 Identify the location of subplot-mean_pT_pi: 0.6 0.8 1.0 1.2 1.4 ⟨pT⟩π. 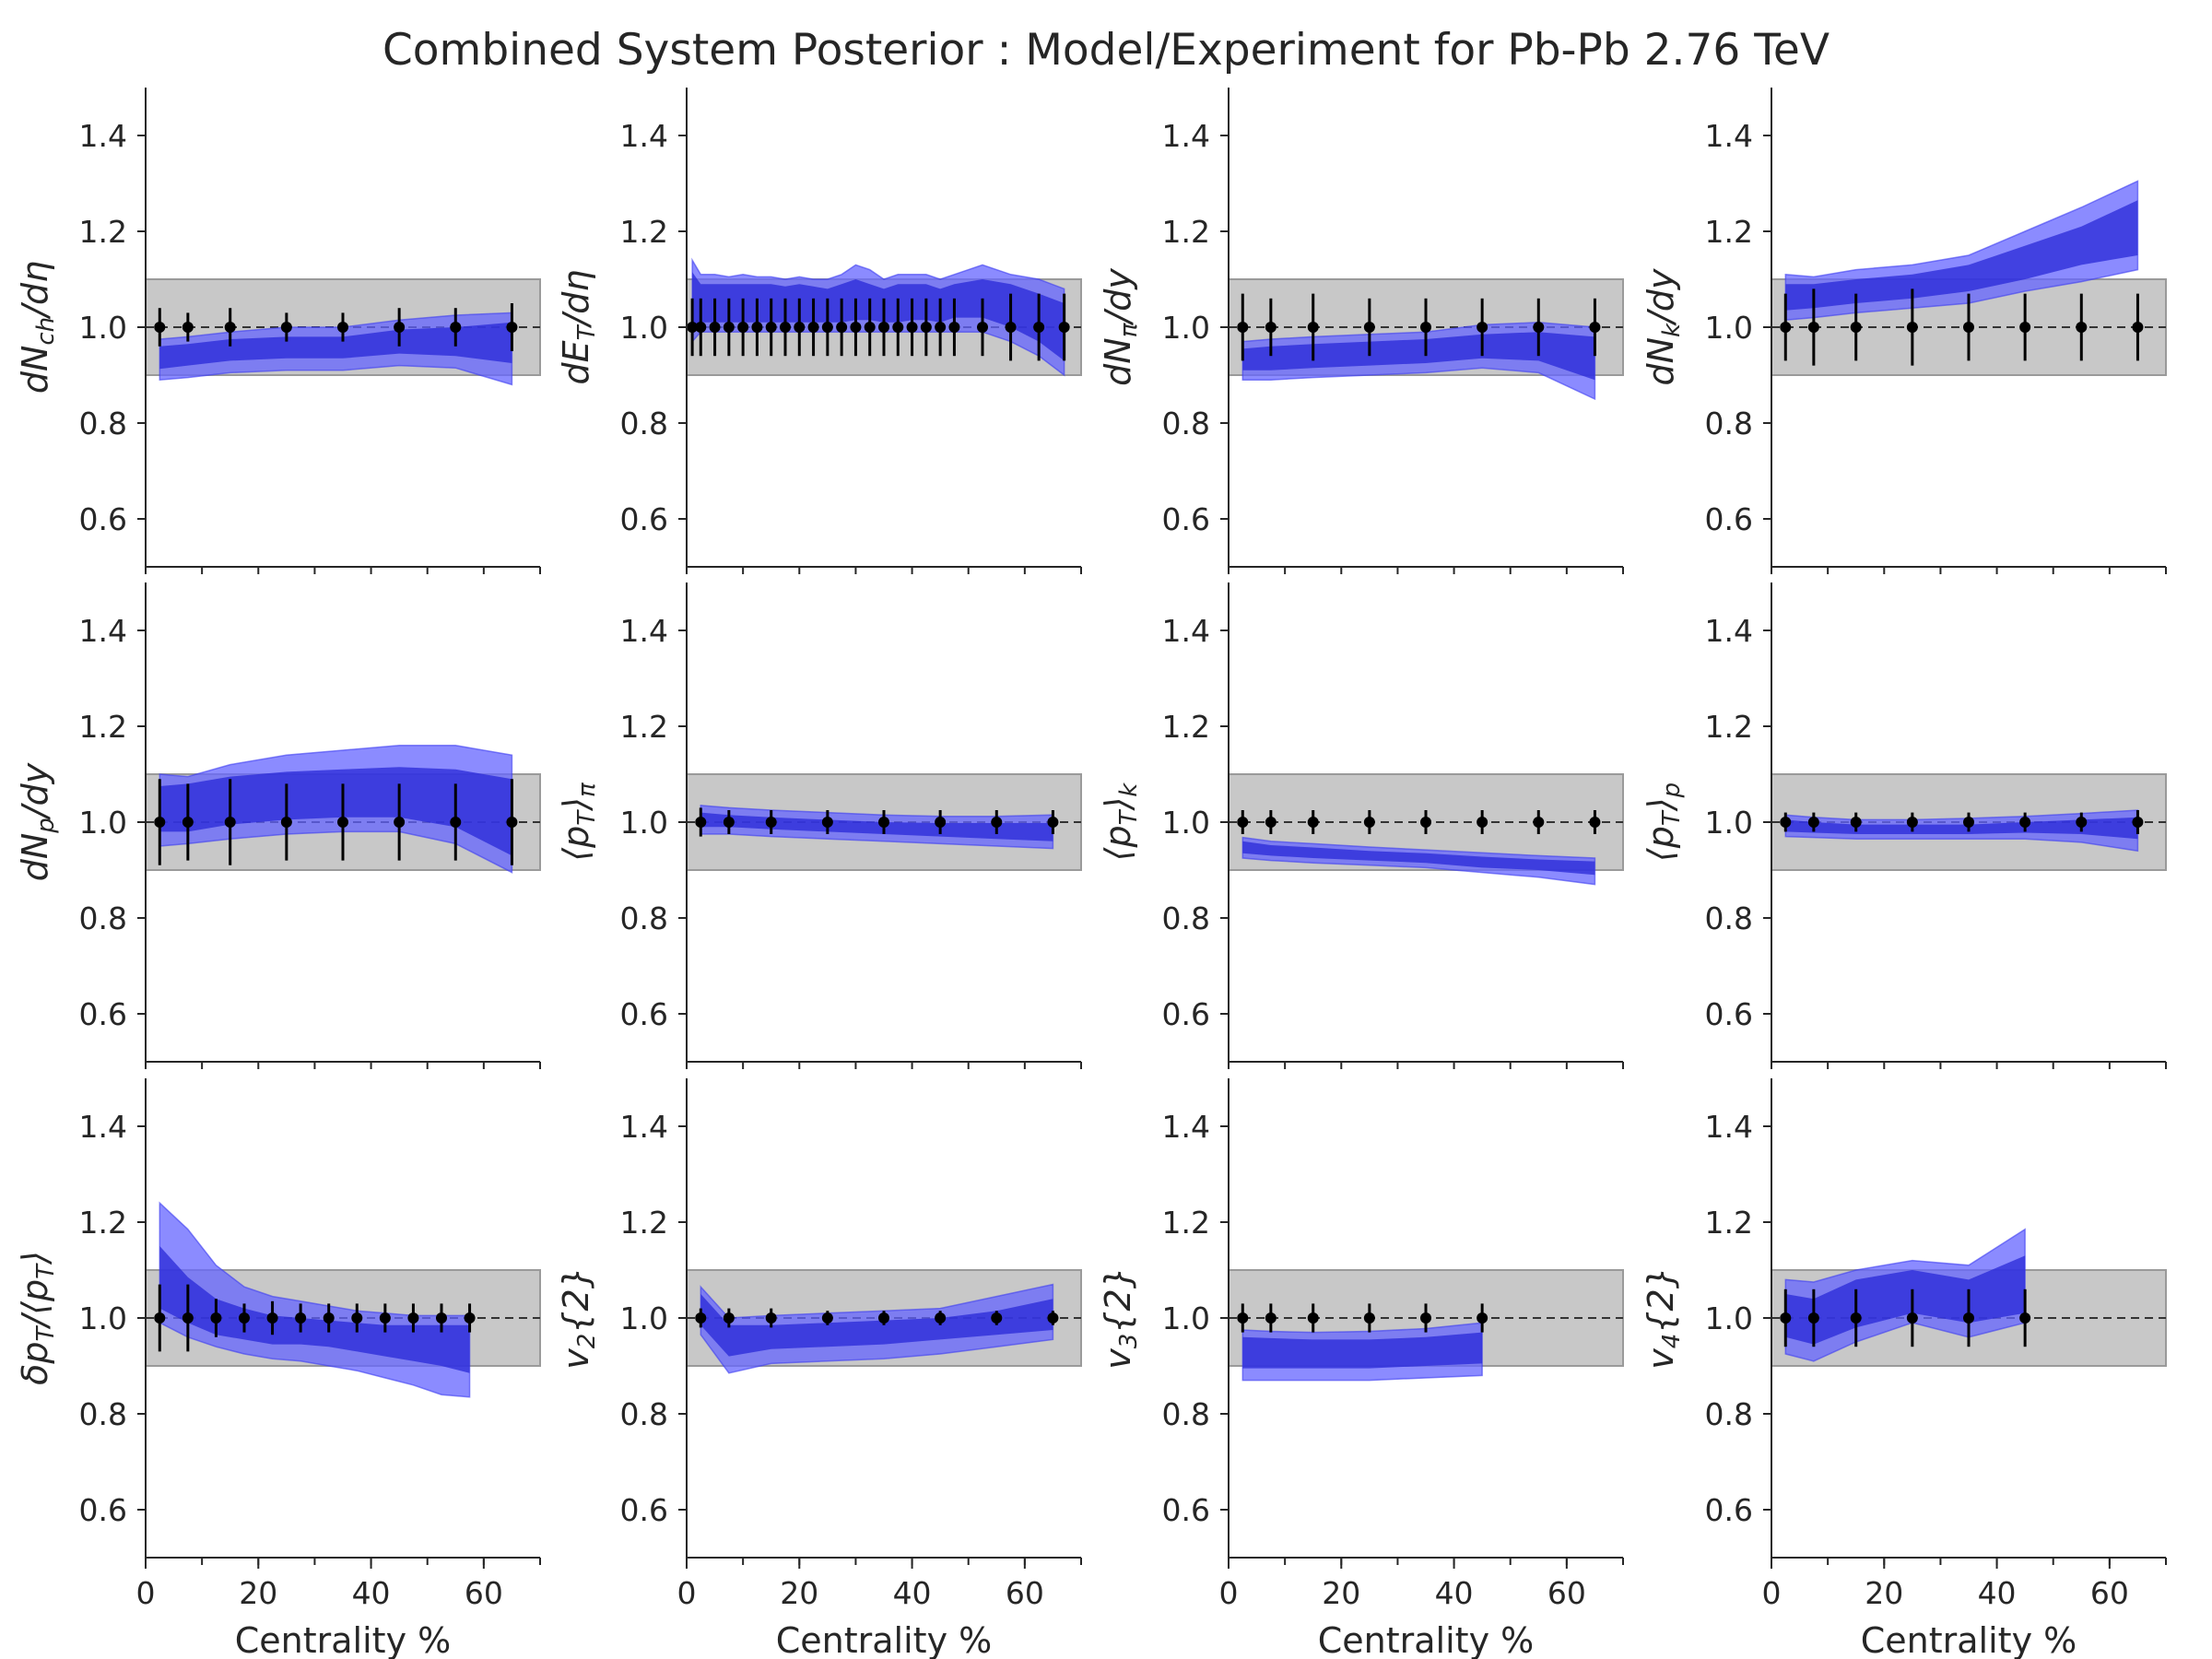
(819, 825).